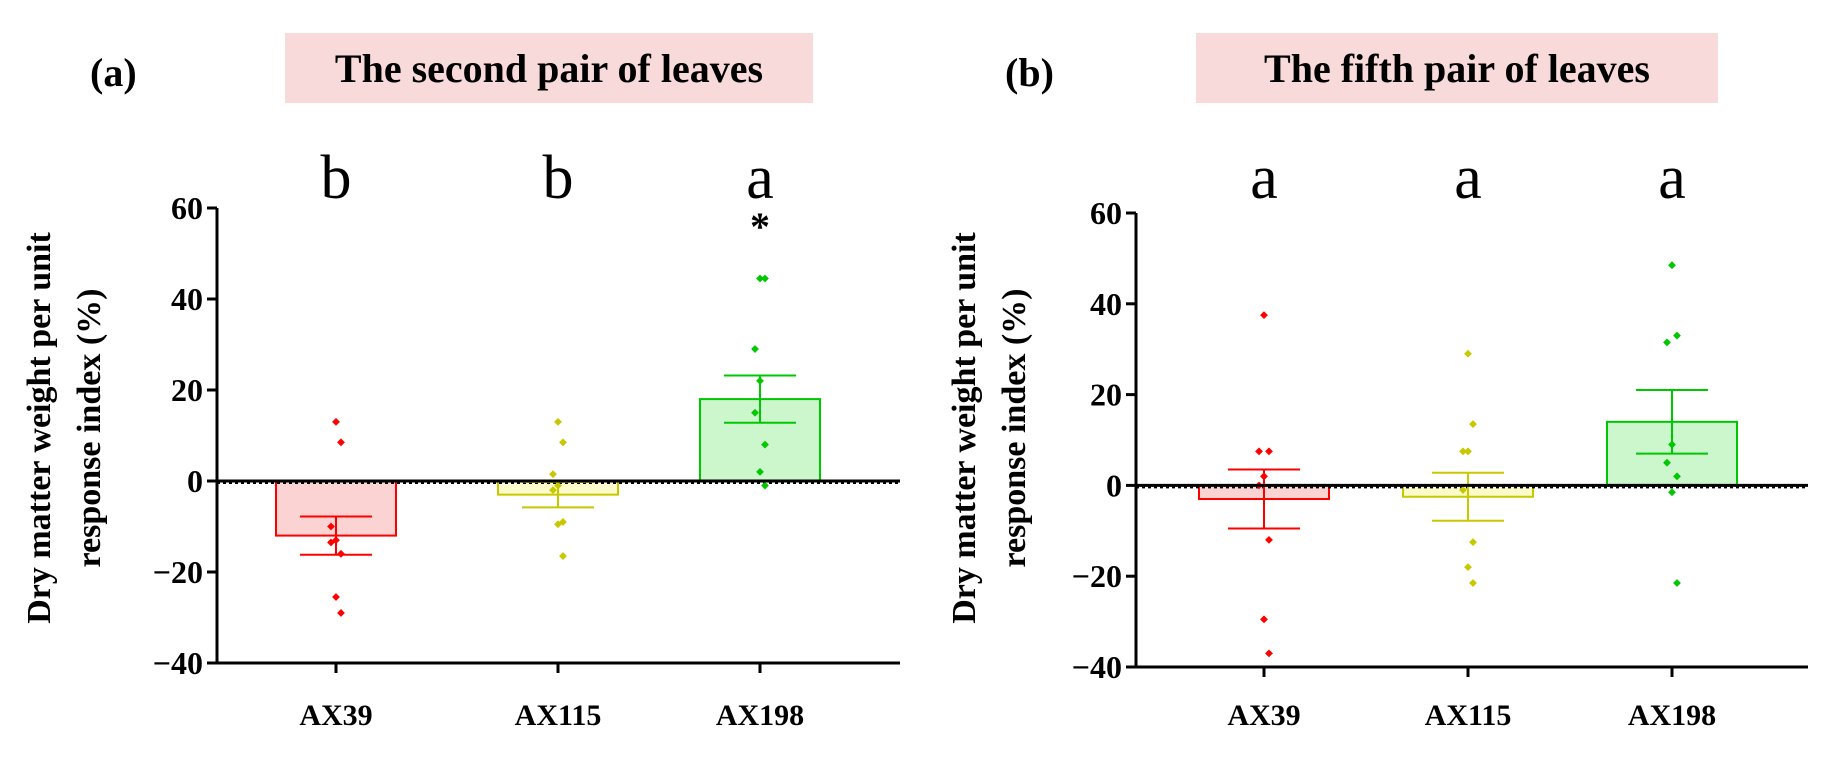 The height and width of the screenshot is (762, 1839). I want to click on panel-a-category-label-2: AX198, so click(760, 715).